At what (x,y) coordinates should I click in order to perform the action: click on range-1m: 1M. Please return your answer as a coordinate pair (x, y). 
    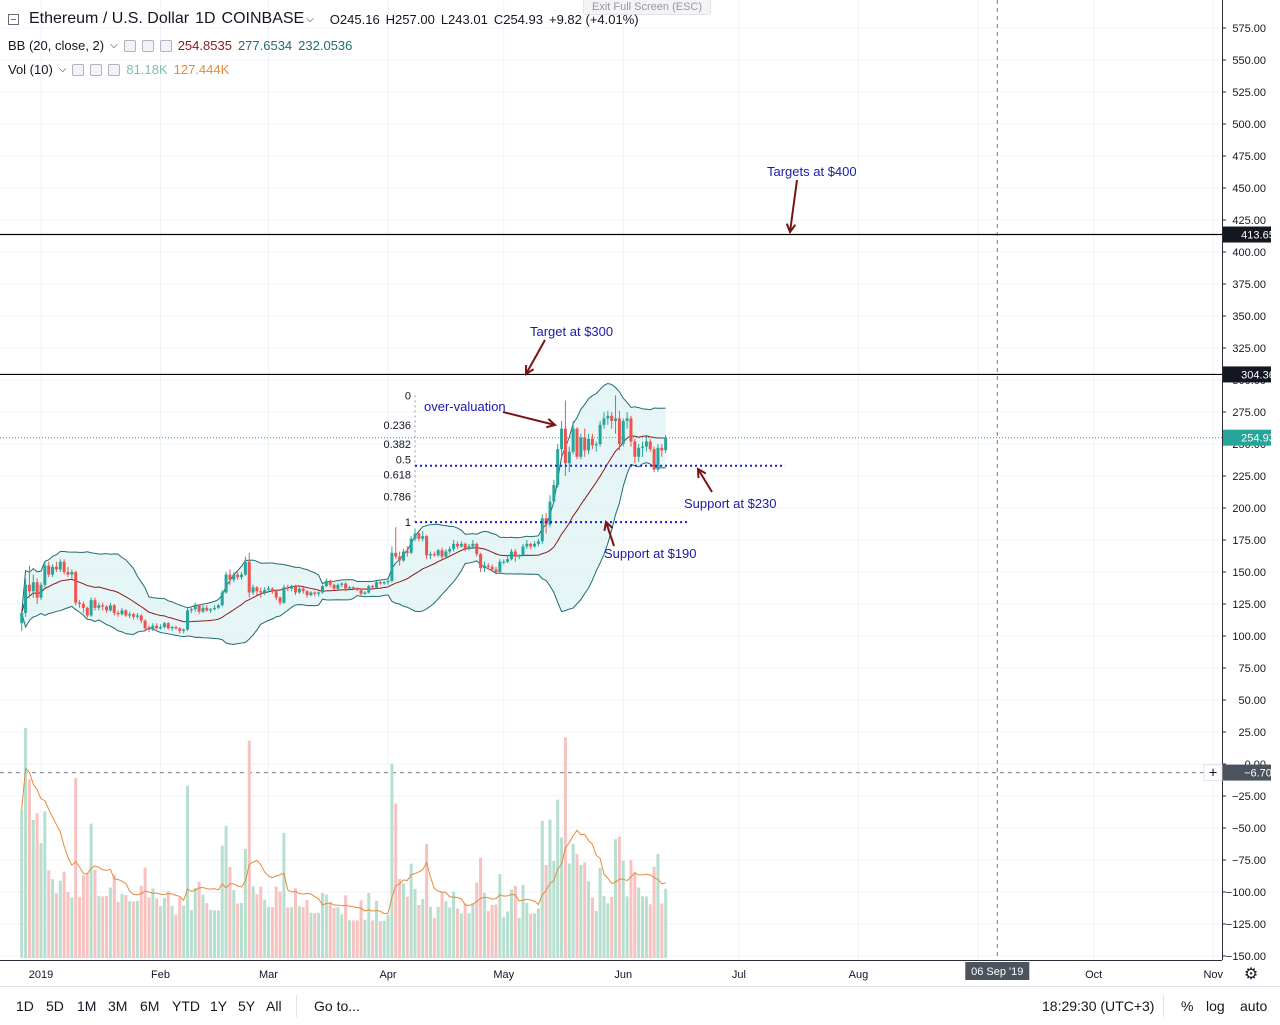
    Looking at the image, I should click on (87, 1006).